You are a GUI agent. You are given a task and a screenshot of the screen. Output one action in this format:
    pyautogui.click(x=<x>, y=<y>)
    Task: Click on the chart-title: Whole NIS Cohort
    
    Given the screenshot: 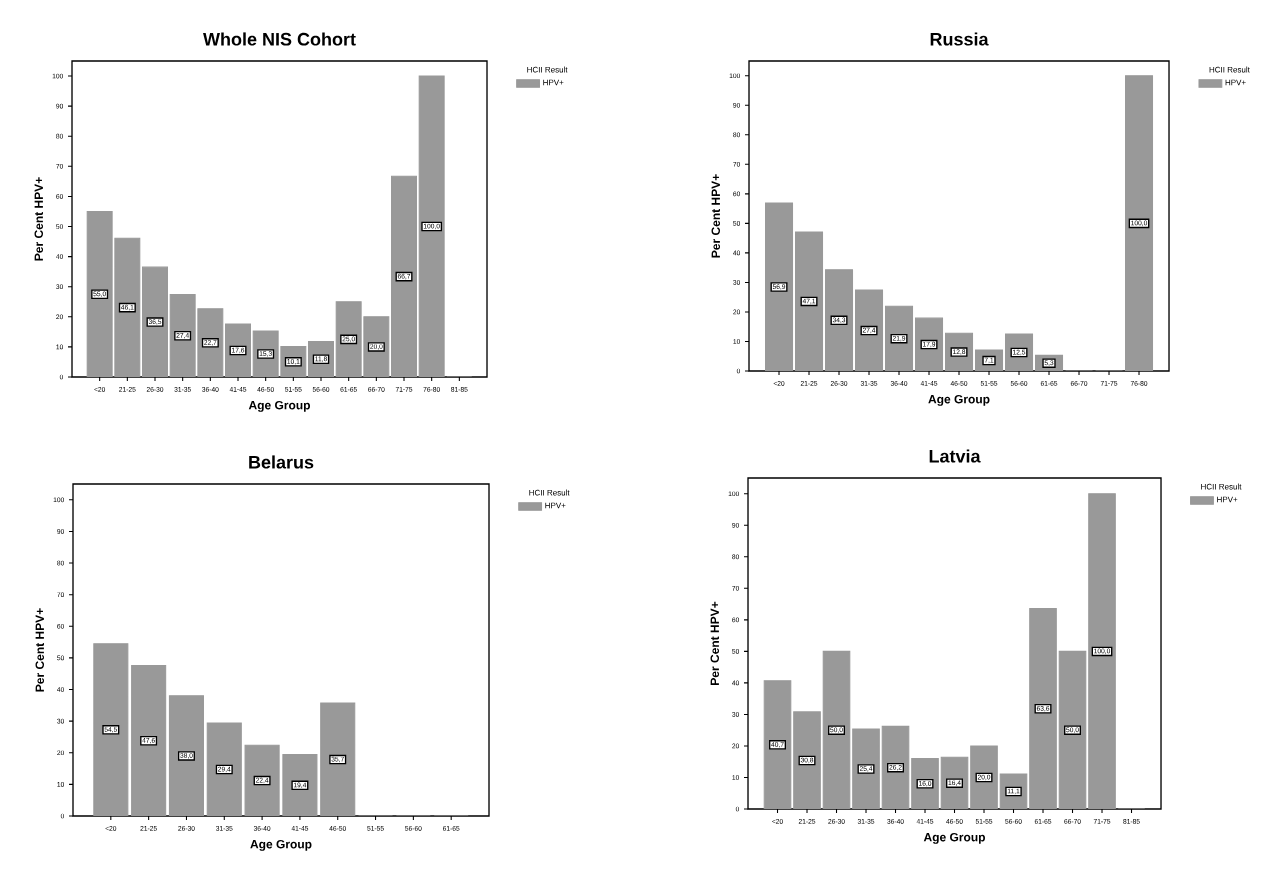 What is the action you would take?
    pyautogui.click(x=279, y=39)
    